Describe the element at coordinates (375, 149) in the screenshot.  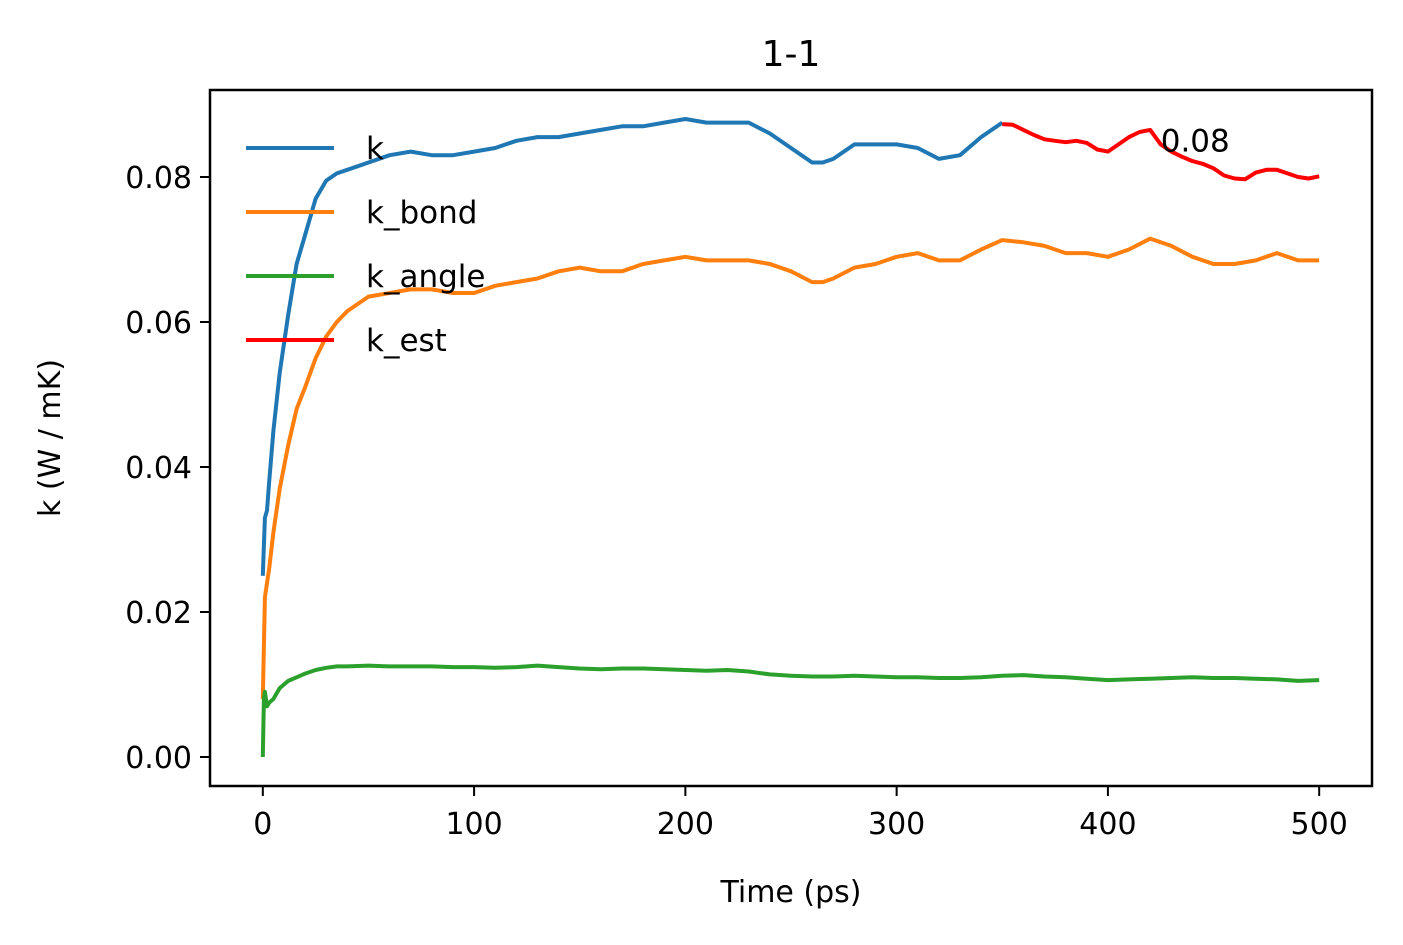
I see `legend-label-k: k` at that location.